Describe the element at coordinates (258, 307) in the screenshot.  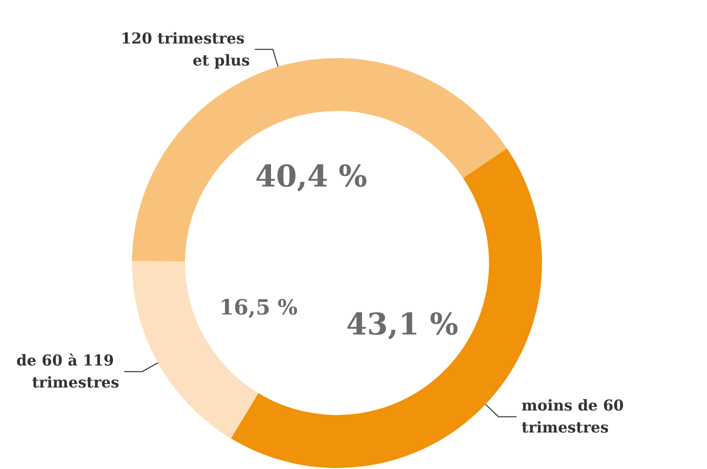
I see `data-label: 16,5 %` at that location.